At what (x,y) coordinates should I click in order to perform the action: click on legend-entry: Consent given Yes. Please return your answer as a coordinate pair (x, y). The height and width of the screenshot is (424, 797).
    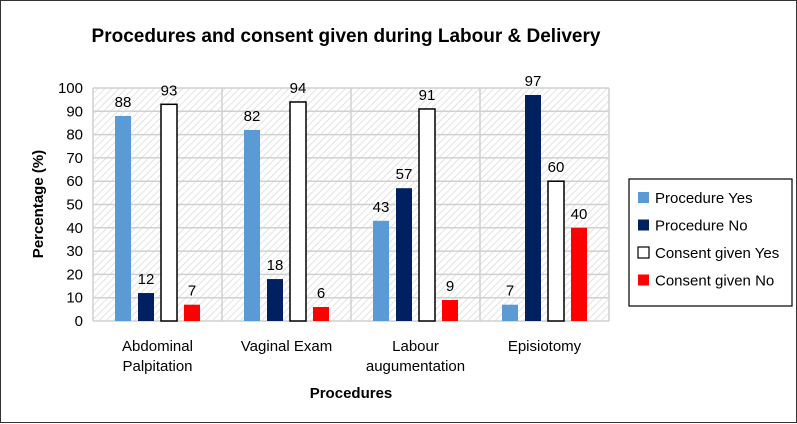
    Looking at the image, I should click on (717, 253).